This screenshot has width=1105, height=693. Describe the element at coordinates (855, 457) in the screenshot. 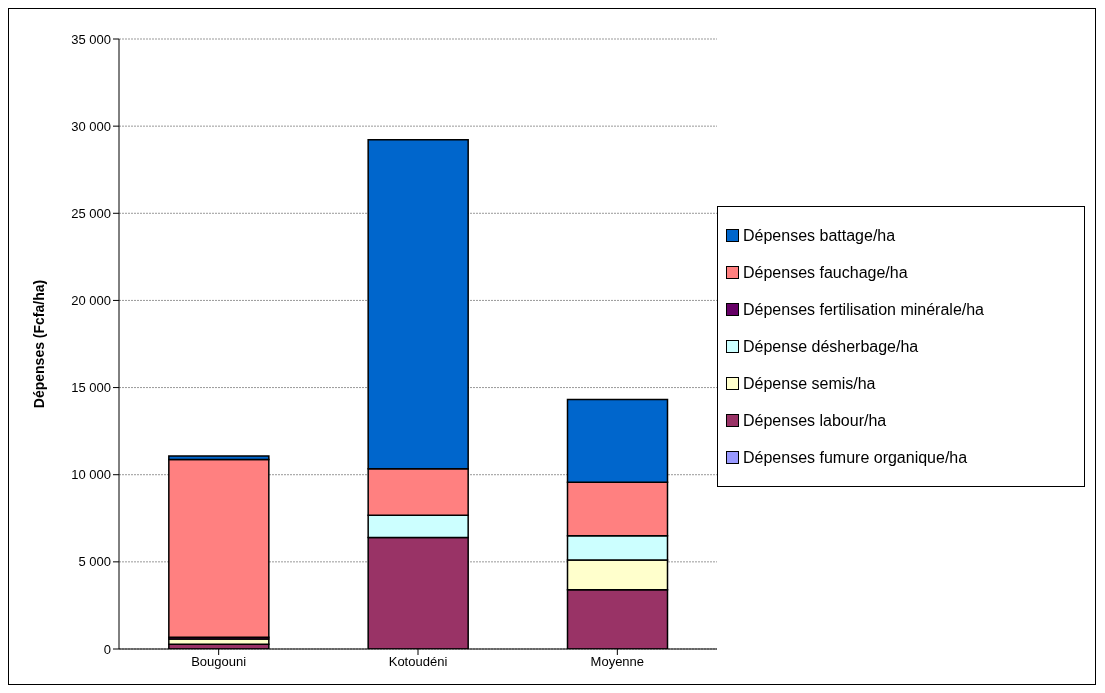

I see `legend-label: Dépenses fumure organique/ha` at that location.